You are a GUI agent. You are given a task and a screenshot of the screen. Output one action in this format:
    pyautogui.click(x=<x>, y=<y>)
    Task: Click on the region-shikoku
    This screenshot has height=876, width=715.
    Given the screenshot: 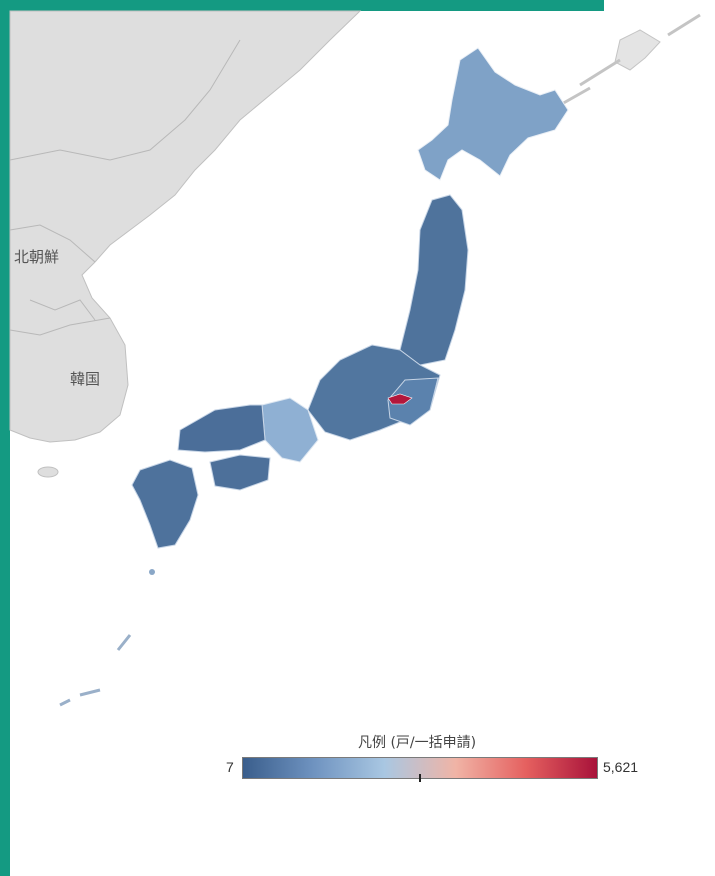 What is the action you would take?
    pyautogui.click(x=240, y=472)
    